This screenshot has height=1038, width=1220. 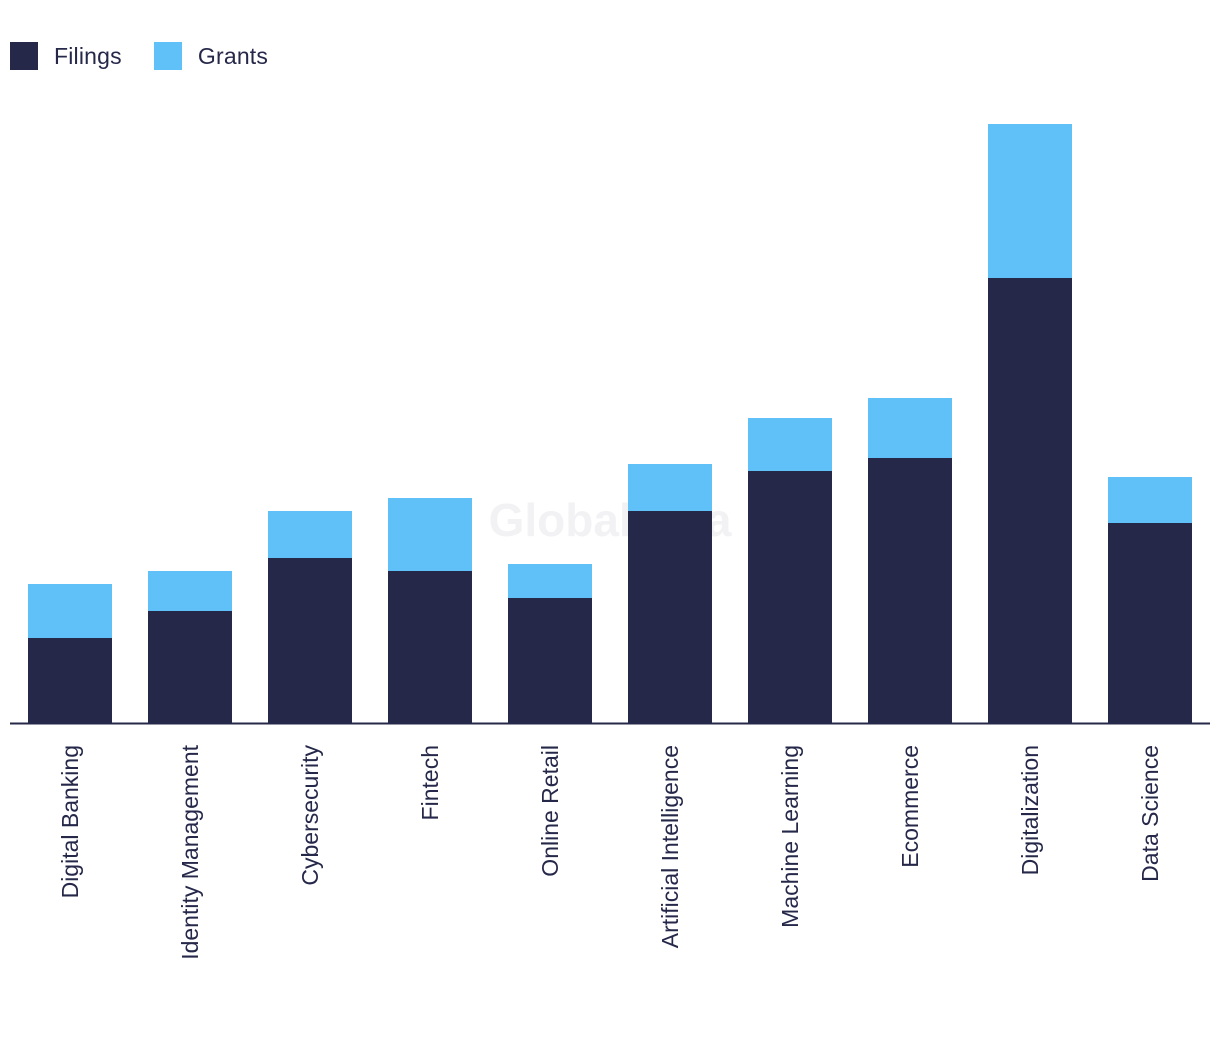 What do you see at coordinates (167, 56) in the screenshot?
I see `grants-swatch` at bounding box center [167, 56].